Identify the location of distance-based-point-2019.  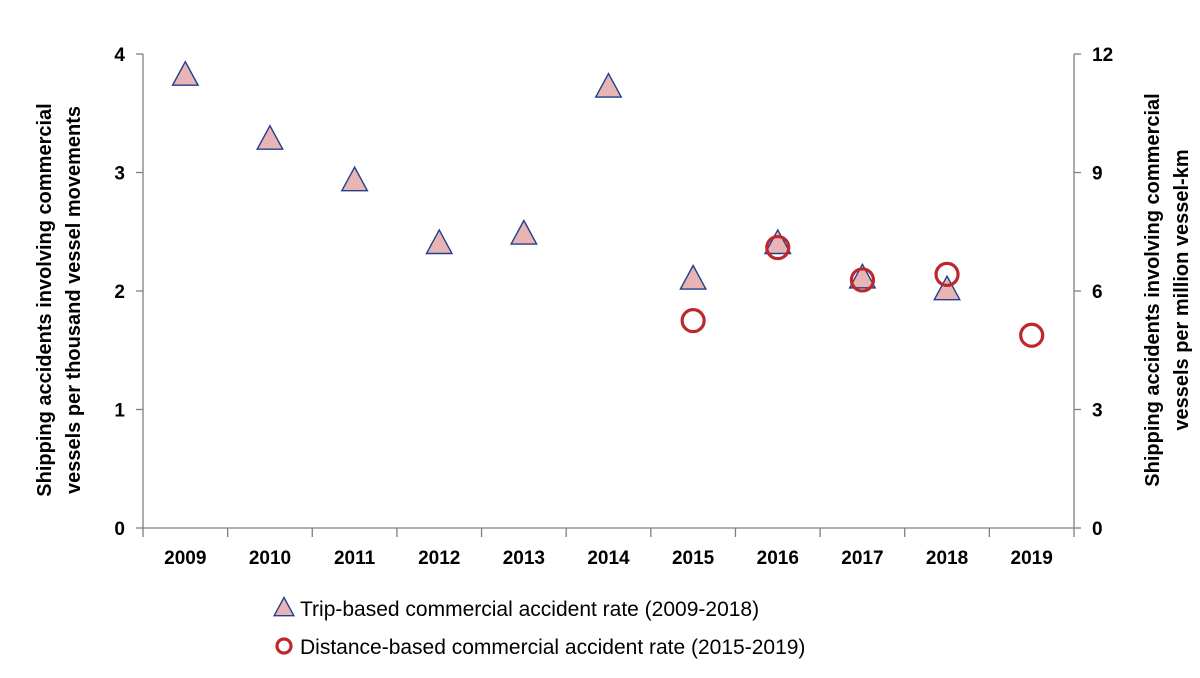
(1032, 335).